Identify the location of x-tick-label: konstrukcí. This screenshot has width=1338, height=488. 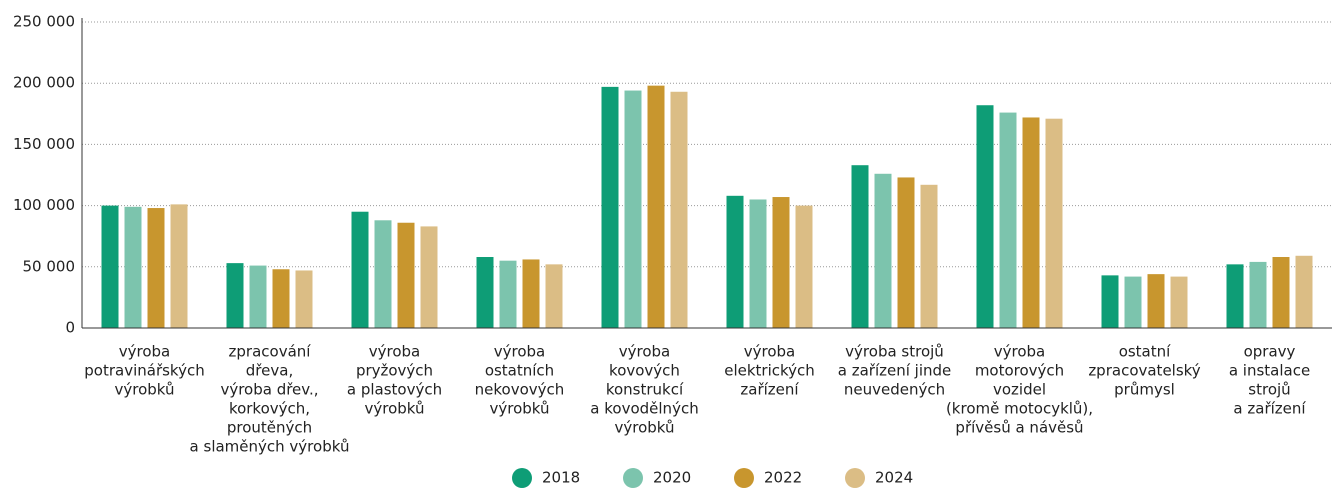
(645, 390).